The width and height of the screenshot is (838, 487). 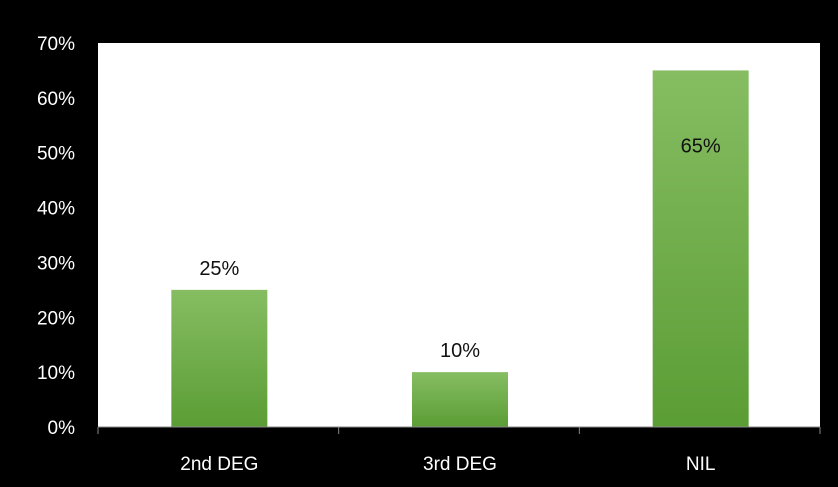 I want to click on x-tick-label: 2nd DEG, so click(x=219, y=464).